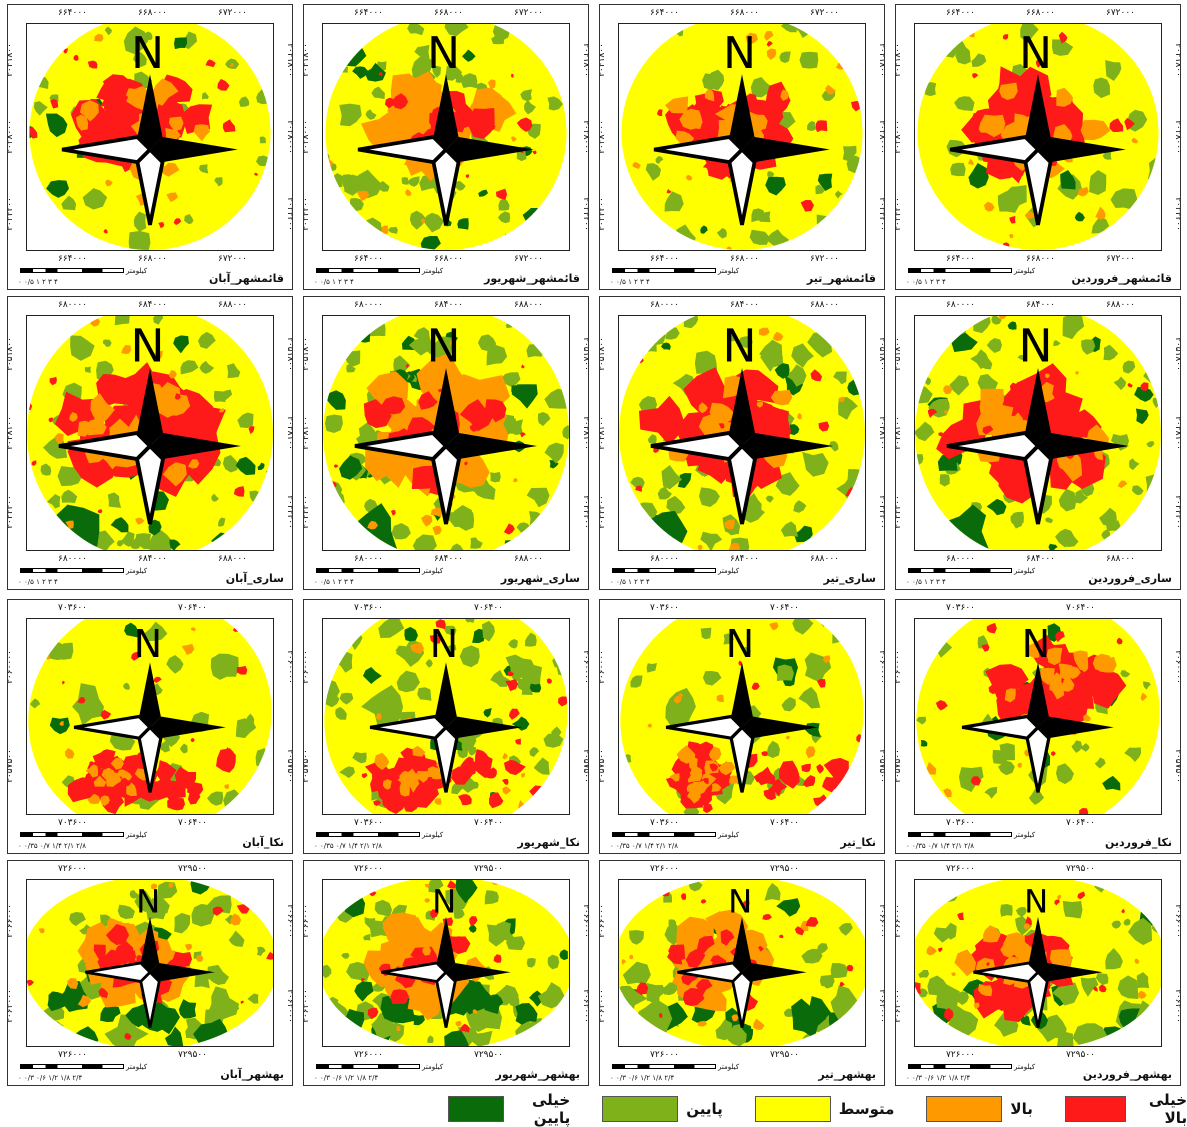 The height and width of the screenshot is (1127, 1187). I want to click on scale-labels: ۰ ۰/۳ ۰/۶ ۱/۲ ۱/۸ ۲/۴, so click(50, 1078).